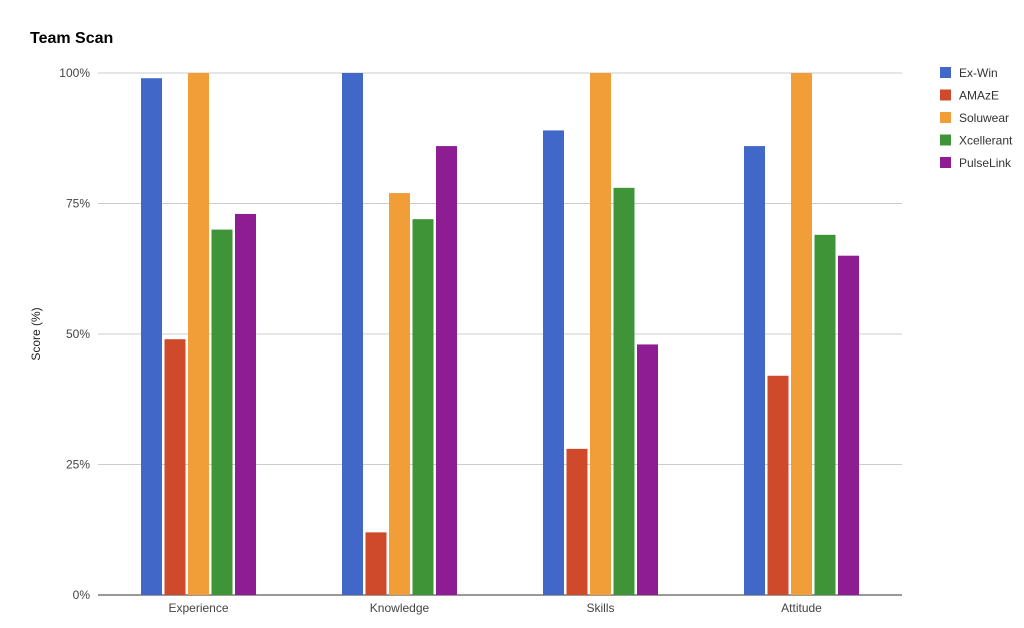  Describe the element at coordinates (577, 521) in the screenshot. I see `bar-skills-amaze` at that location.